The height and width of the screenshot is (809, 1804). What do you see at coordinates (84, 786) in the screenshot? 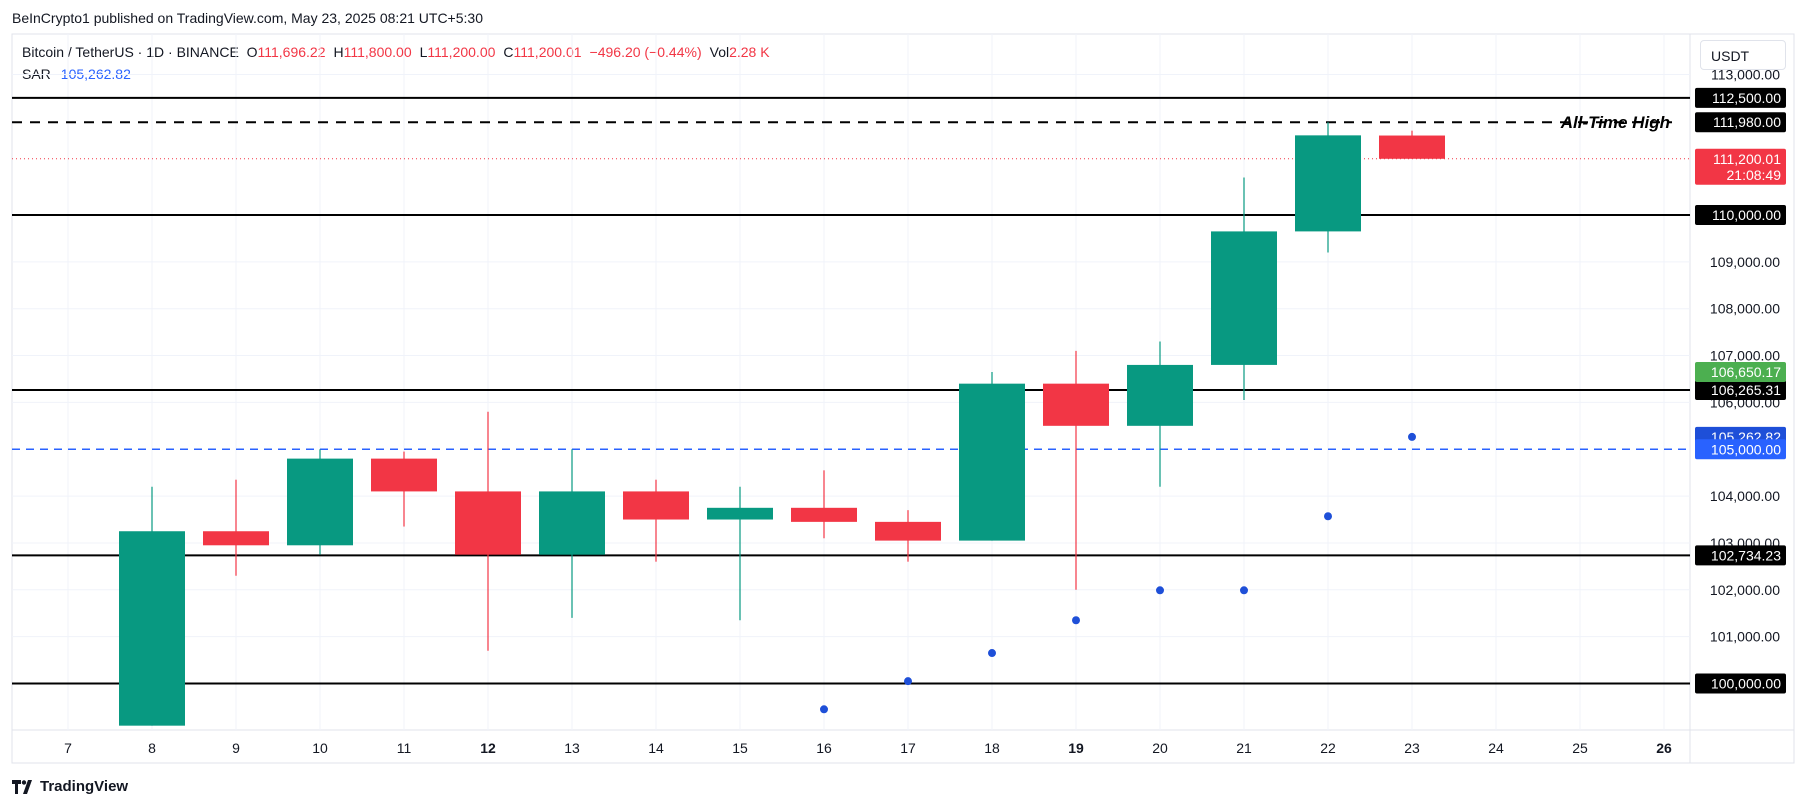
I see `footer-brand: TradingView` at bounding box center [84, 786].